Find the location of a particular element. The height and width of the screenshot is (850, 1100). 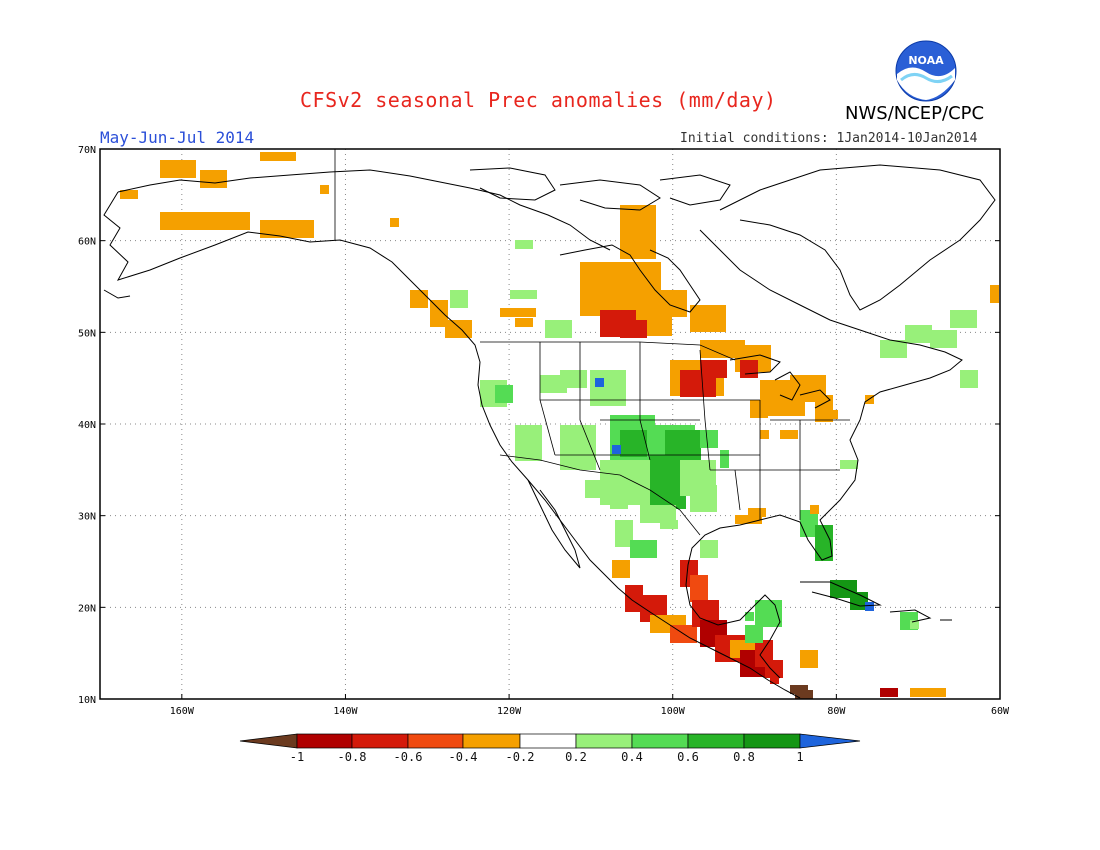

noaa-logo: NOAA is located at coordinates (926, 71).